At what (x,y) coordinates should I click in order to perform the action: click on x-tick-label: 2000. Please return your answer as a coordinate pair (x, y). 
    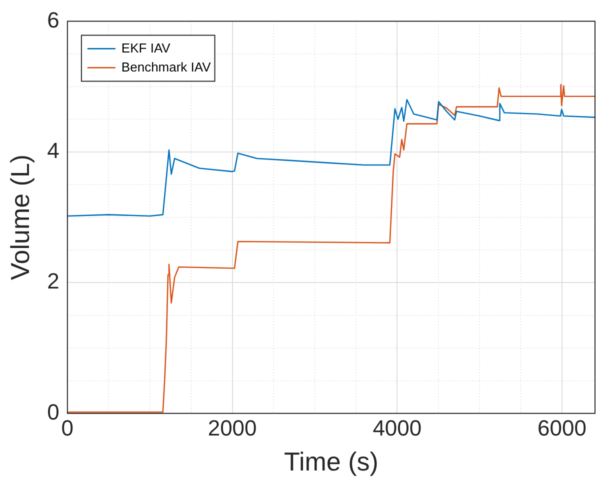
    Looking at the image, I should click on (232, 428).